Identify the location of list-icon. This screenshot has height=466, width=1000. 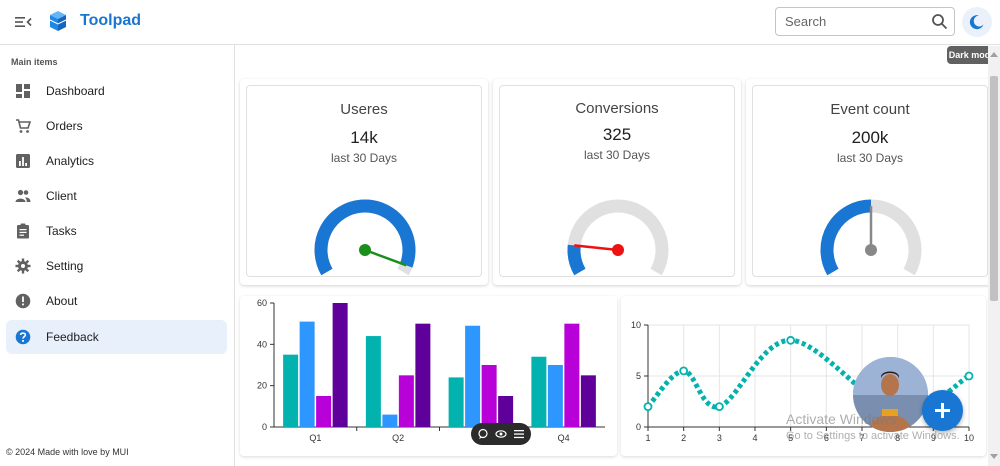
(519, 434).